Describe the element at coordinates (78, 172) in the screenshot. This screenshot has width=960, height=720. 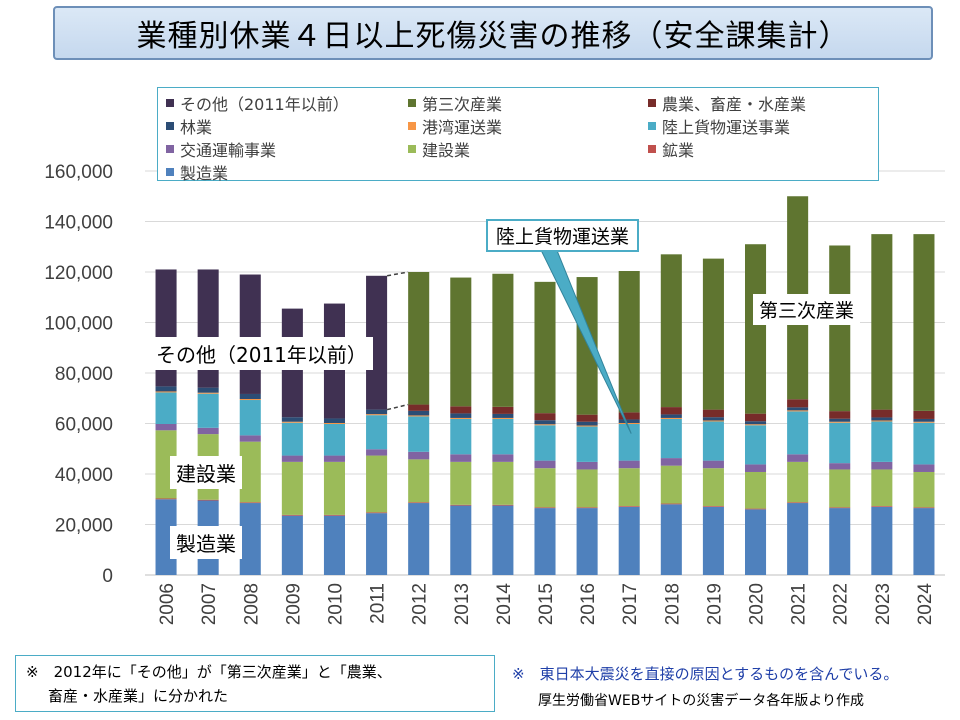
I see `y-tick-label: 160,000` at that location.